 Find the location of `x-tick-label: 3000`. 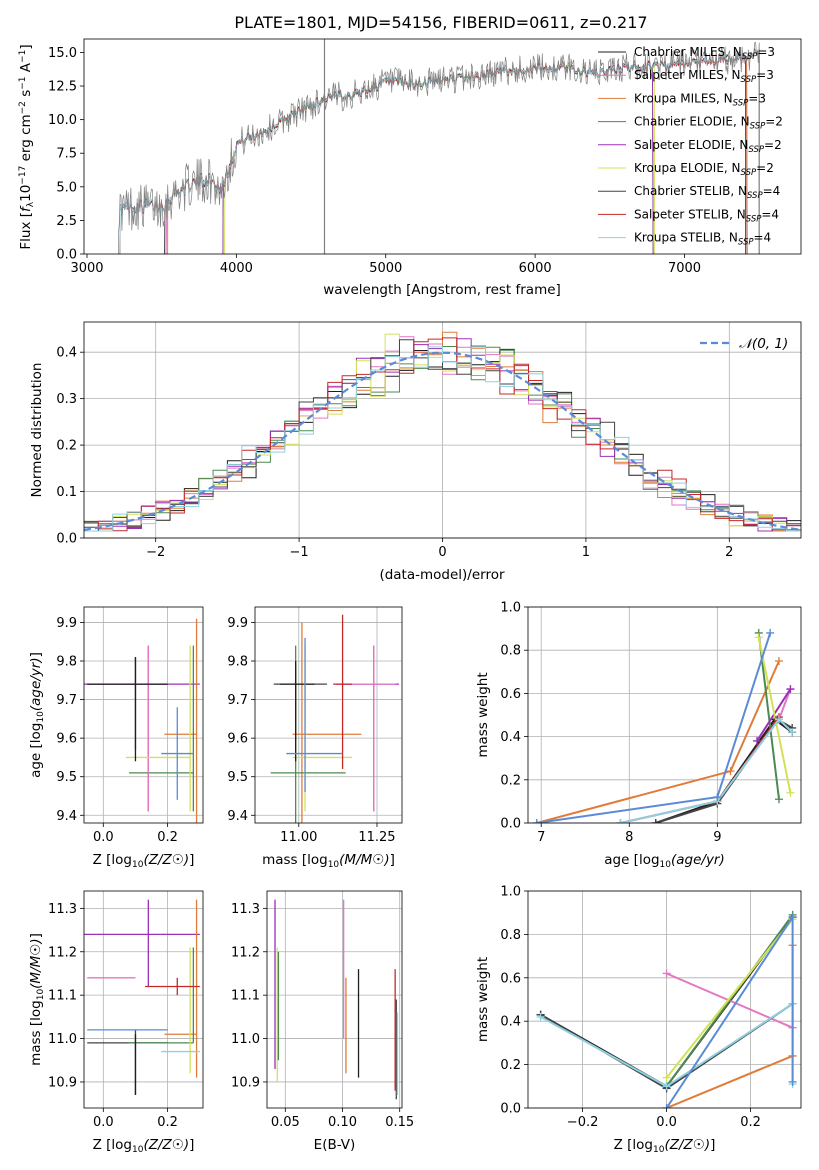

x-tick-label: 3000 is located at coordinates (86, 268).